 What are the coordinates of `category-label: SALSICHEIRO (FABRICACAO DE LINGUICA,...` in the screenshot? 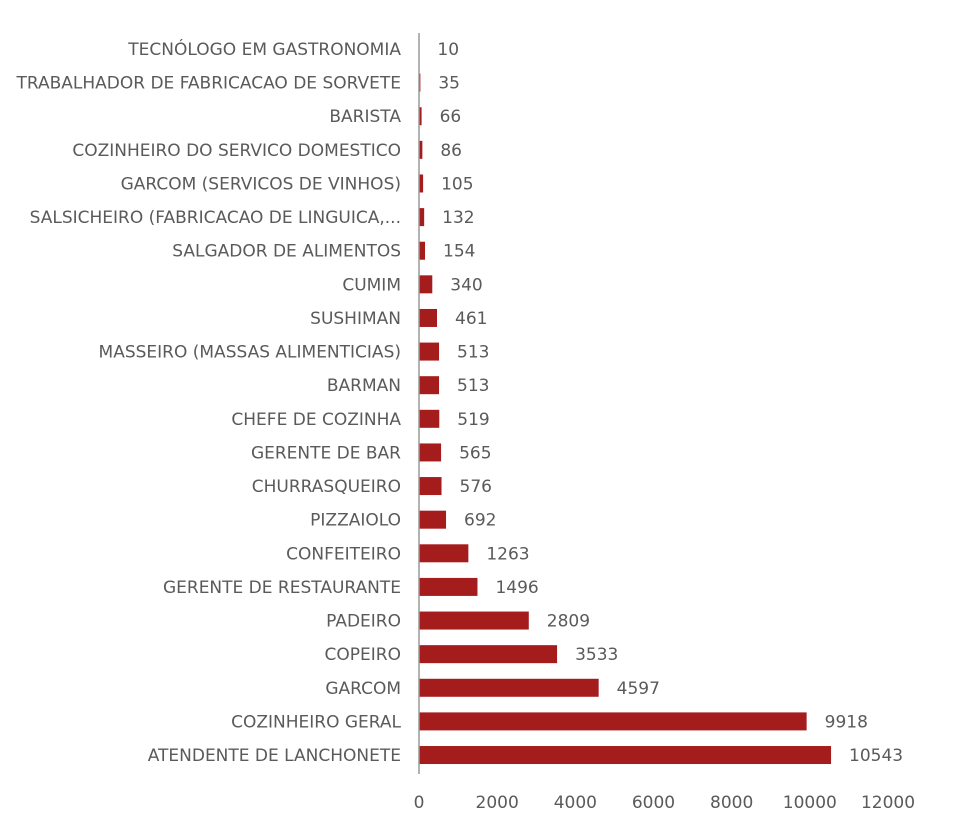 It's located at (215, 218).